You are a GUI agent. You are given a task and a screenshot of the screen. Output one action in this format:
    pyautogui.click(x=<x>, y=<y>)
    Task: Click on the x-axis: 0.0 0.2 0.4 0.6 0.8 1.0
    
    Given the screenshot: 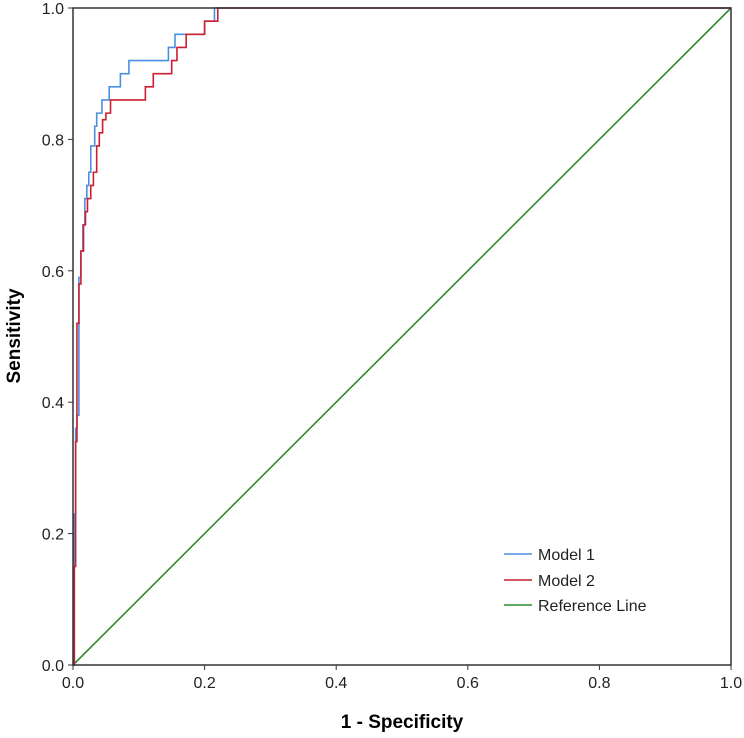 What is the action you would take?
    pyautogui.click(x=402, y=678)
    